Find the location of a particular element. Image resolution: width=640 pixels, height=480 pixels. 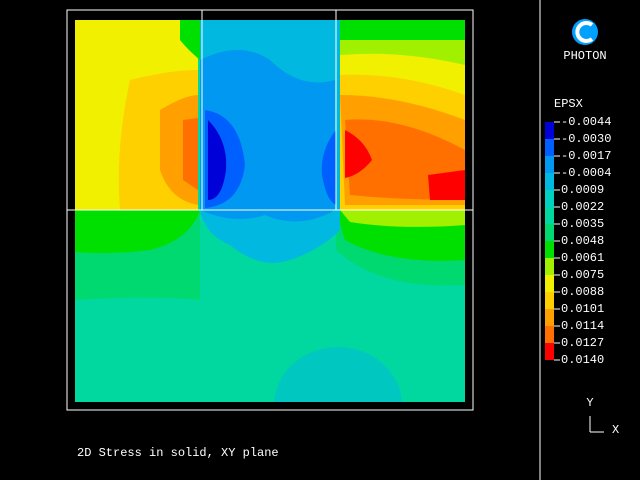

logo-label: PHOTON is located at coordinates (584, 56).